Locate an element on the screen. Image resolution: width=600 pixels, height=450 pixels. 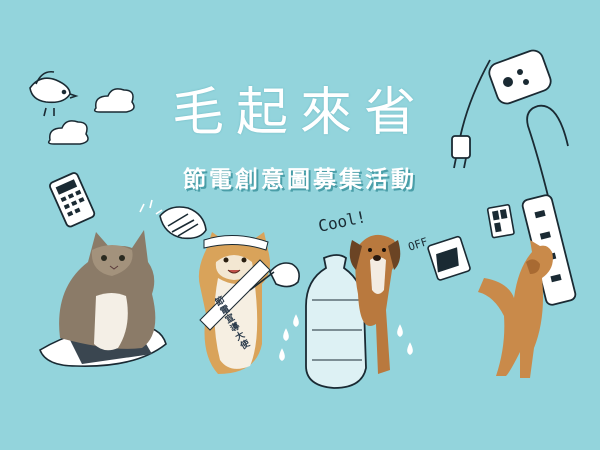
cloud-icon is located at coordinates (91, 116).